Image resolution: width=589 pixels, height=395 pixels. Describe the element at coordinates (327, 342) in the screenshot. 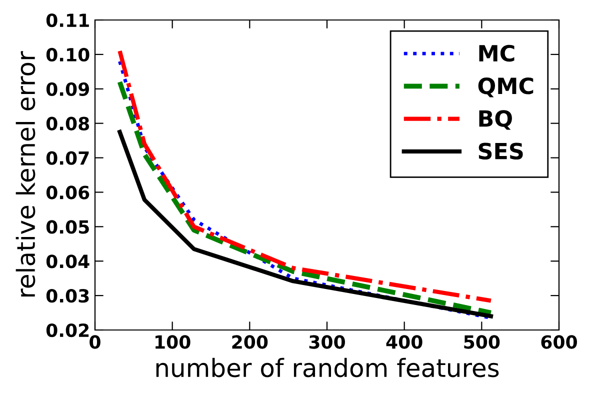

I see `x-tick-label: 300` at that location.